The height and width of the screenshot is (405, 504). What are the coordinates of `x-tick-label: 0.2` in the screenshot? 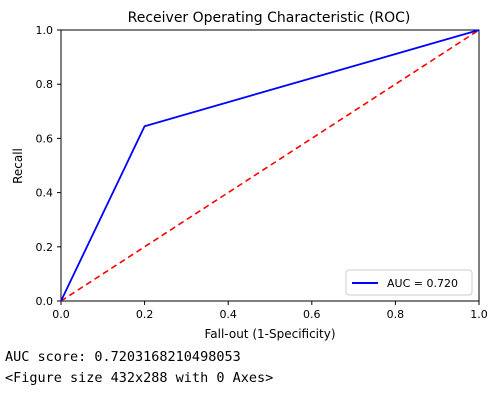 It's located at (145, 314).